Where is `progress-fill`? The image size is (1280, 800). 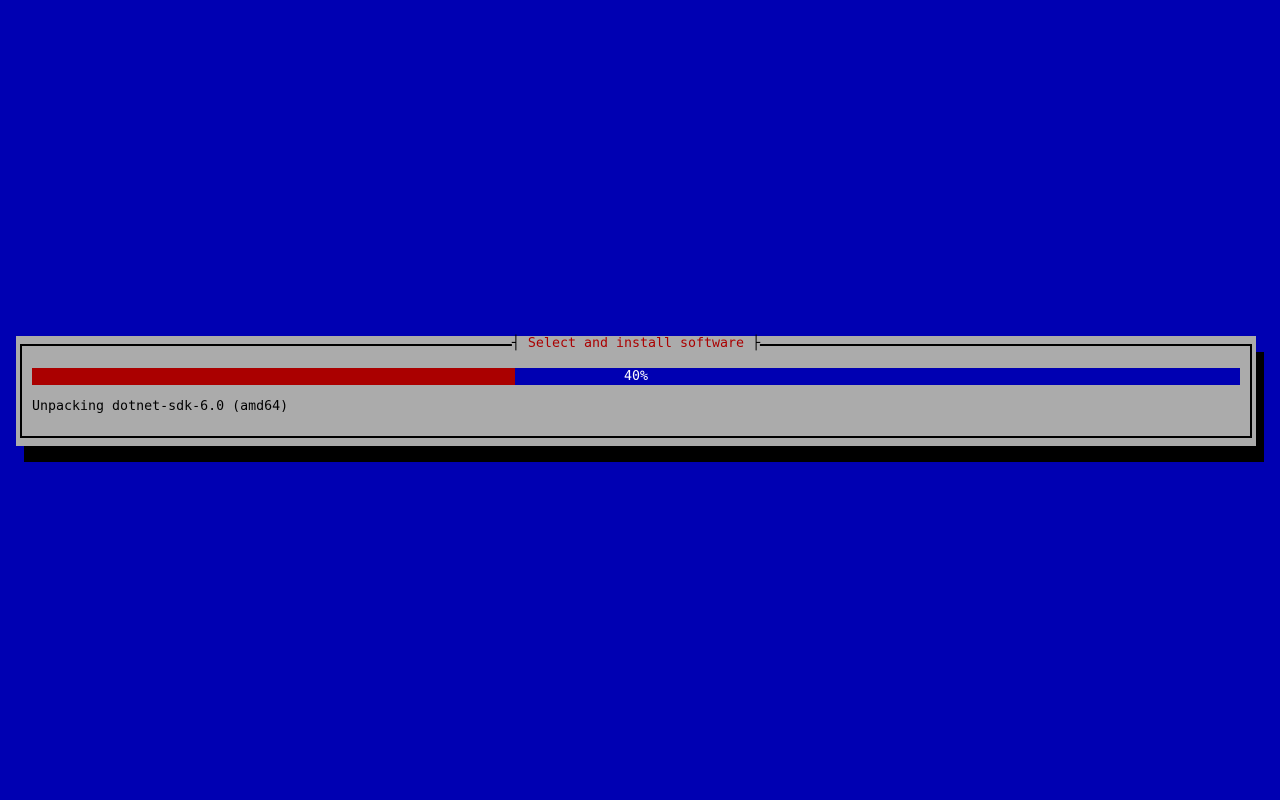 progress-fill is located at coordinates (274, 376).